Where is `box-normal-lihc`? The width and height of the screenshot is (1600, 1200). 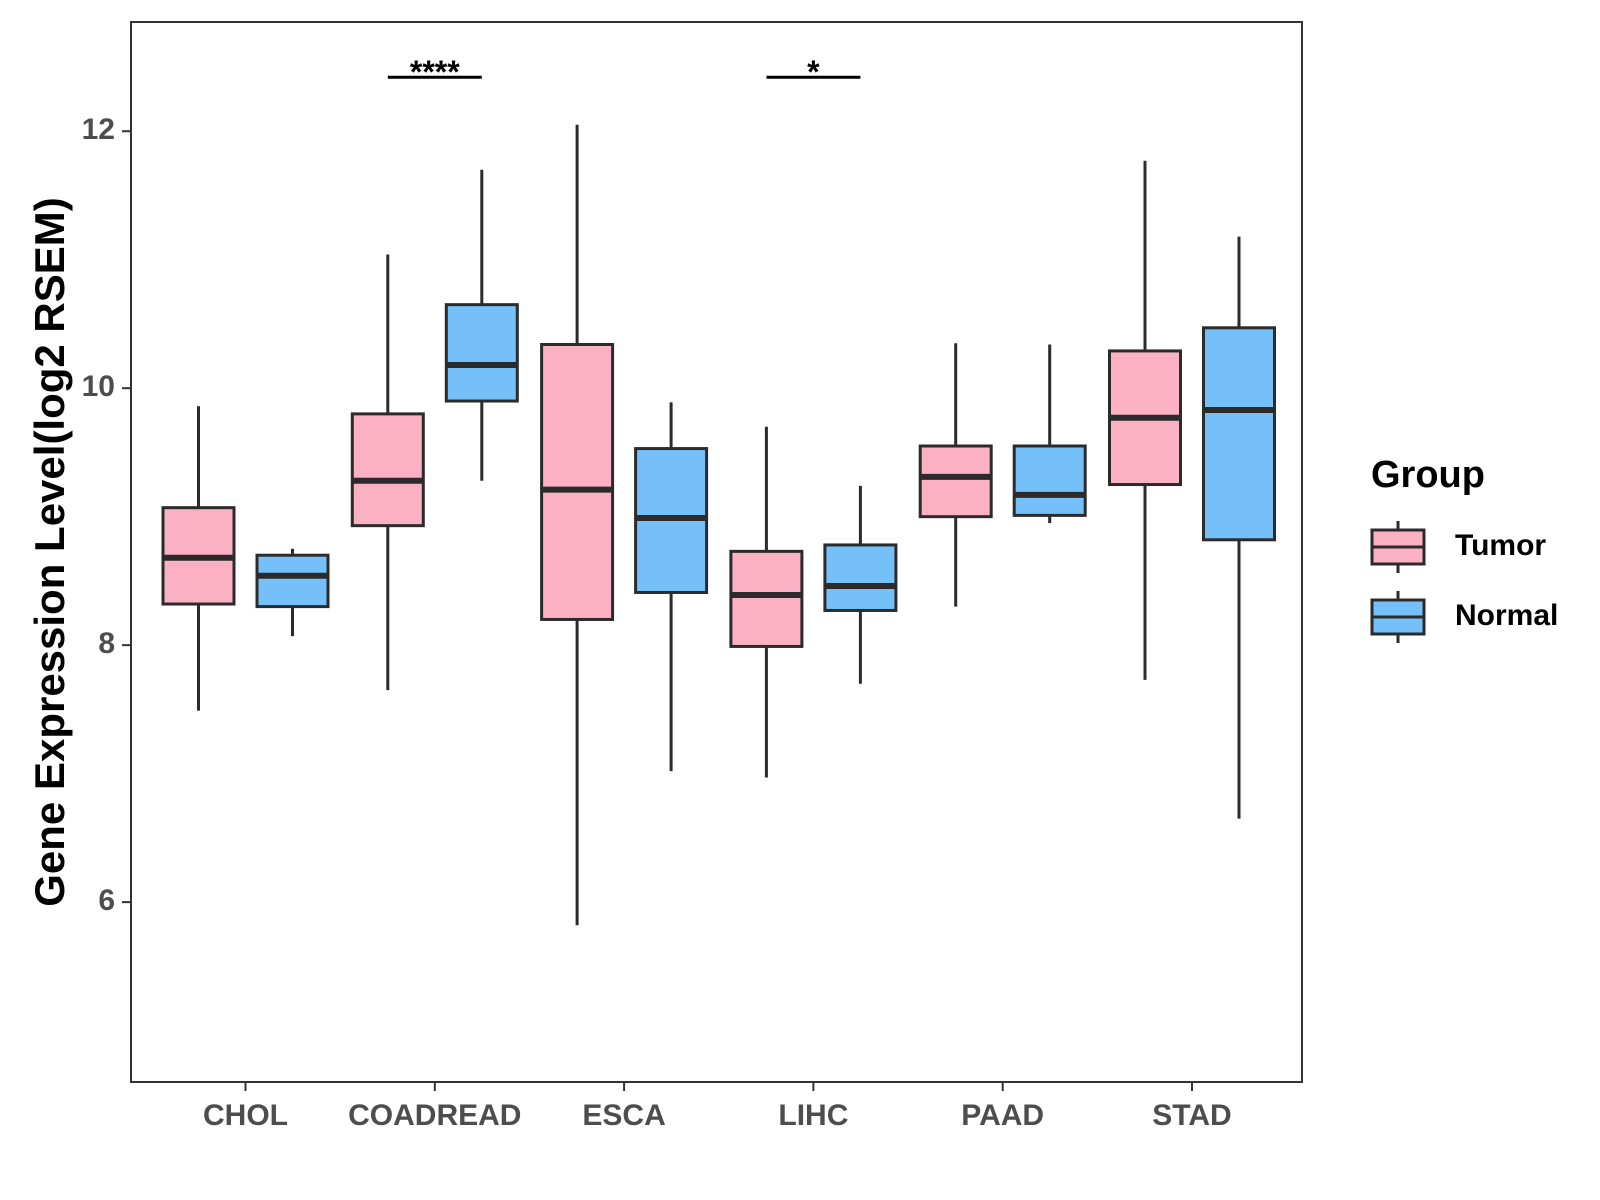
box-normal-lihc is located at coordinates (860, 584).